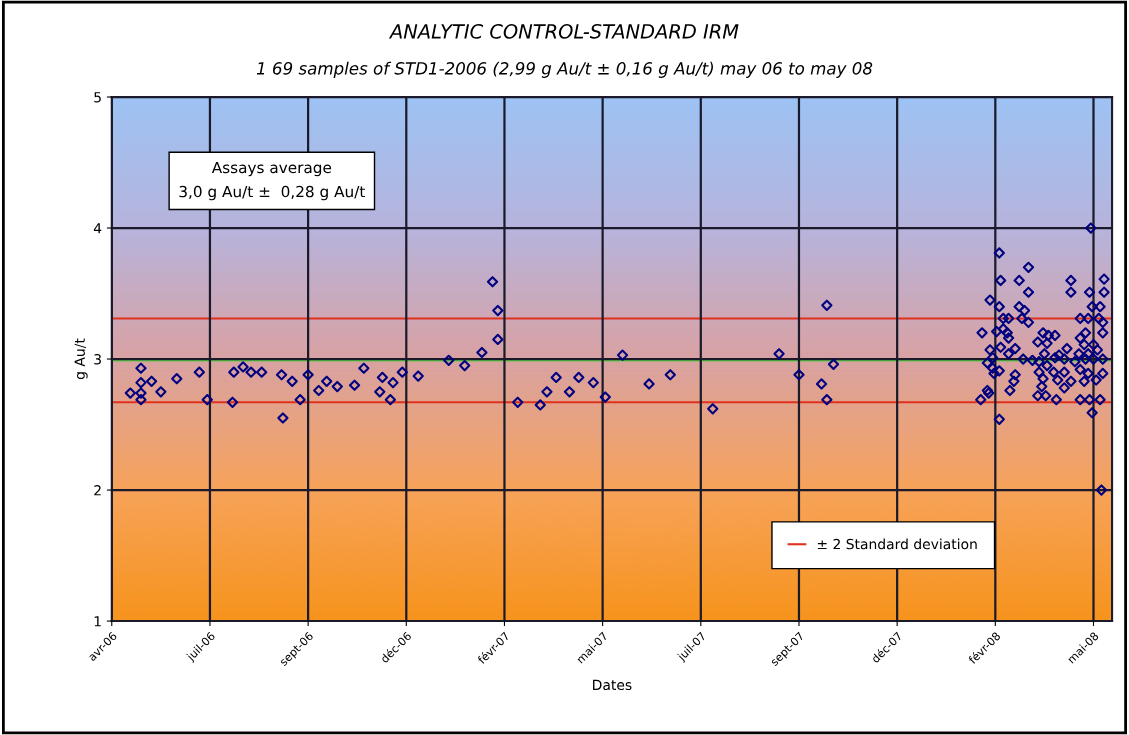 Image resolution: width=1129 pixels, height=735 pixels. I want to click on x-axis-title: Dates, so click(612, 685).